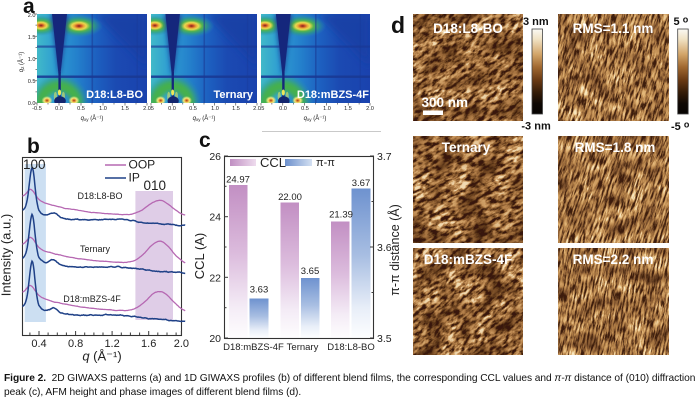 This screenshot has width=700, height=403. I want to click on svg-text: 0.8, so click(75, 344).